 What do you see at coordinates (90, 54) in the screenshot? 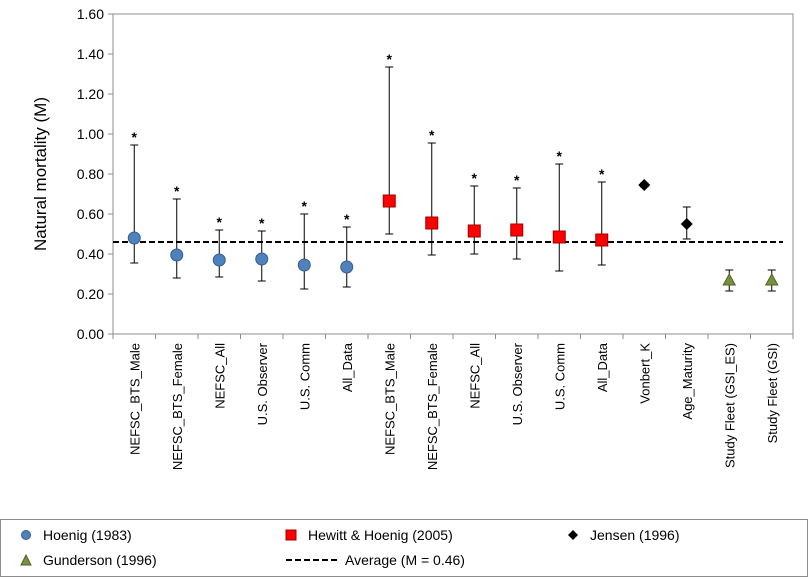
I see `y-tick-label: 1.40` at bounding box center [90, 54].